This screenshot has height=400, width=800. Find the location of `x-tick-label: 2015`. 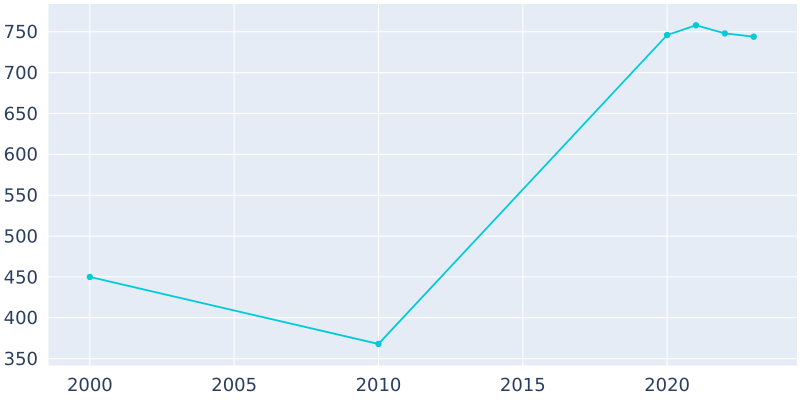

x-tick-label: 2015 is located at coordinates (523, 385).